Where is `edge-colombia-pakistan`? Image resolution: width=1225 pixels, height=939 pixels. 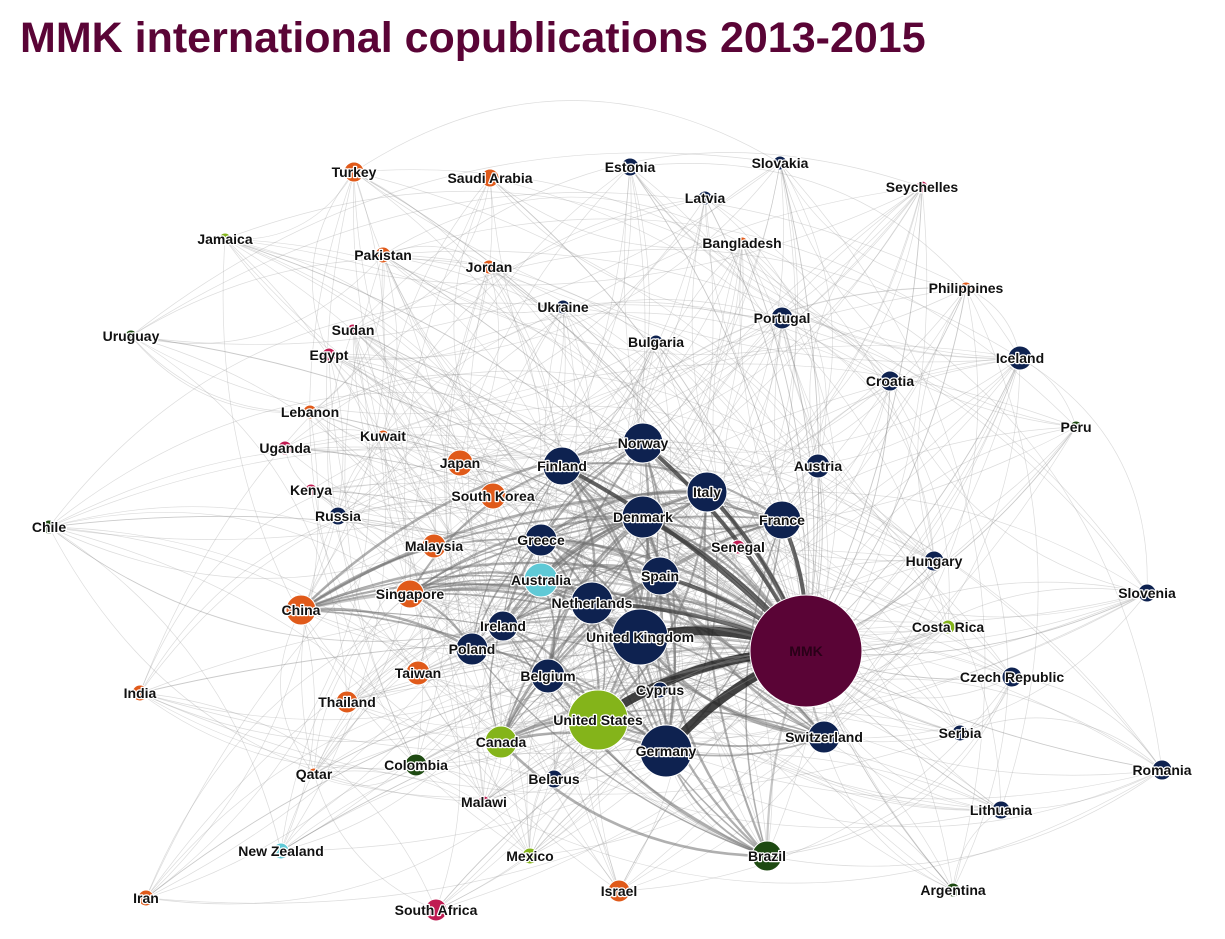
edge-colombia-pakistan is located at coordinates (417, 510).